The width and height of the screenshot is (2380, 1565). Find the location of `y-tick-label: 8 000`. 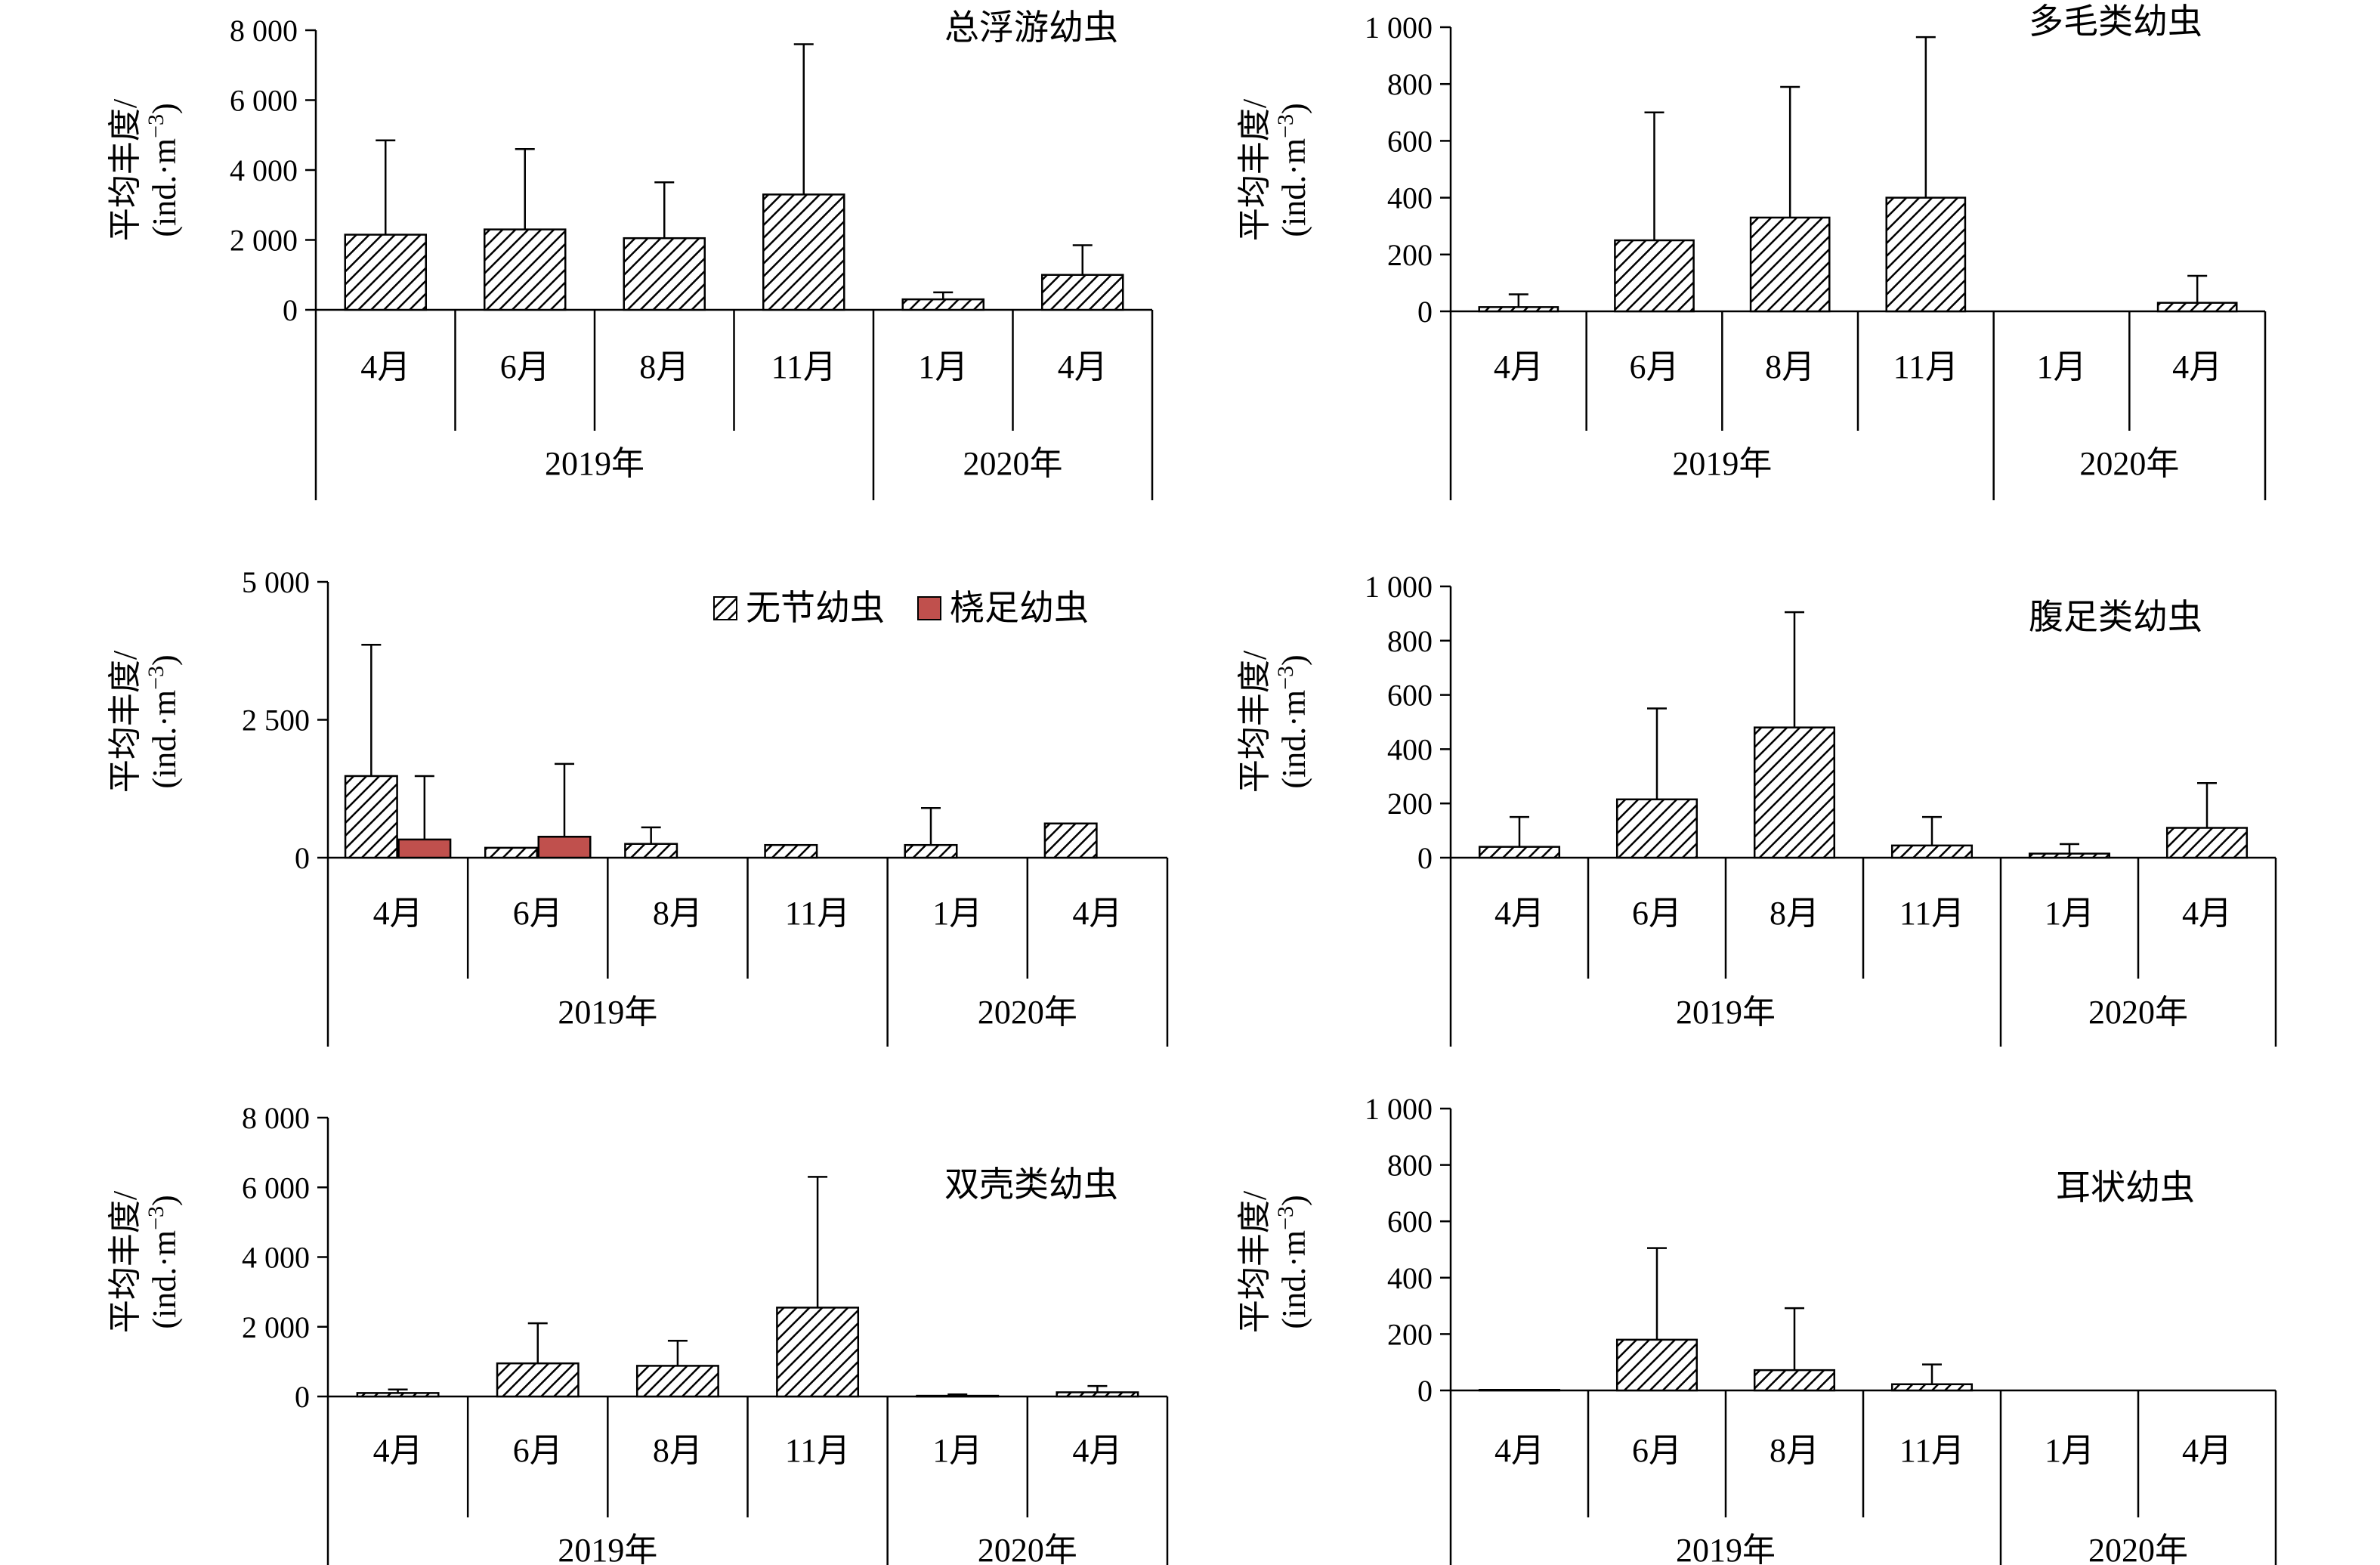

y-tick-label: 8 000 is located at coordinates (276, 1118).